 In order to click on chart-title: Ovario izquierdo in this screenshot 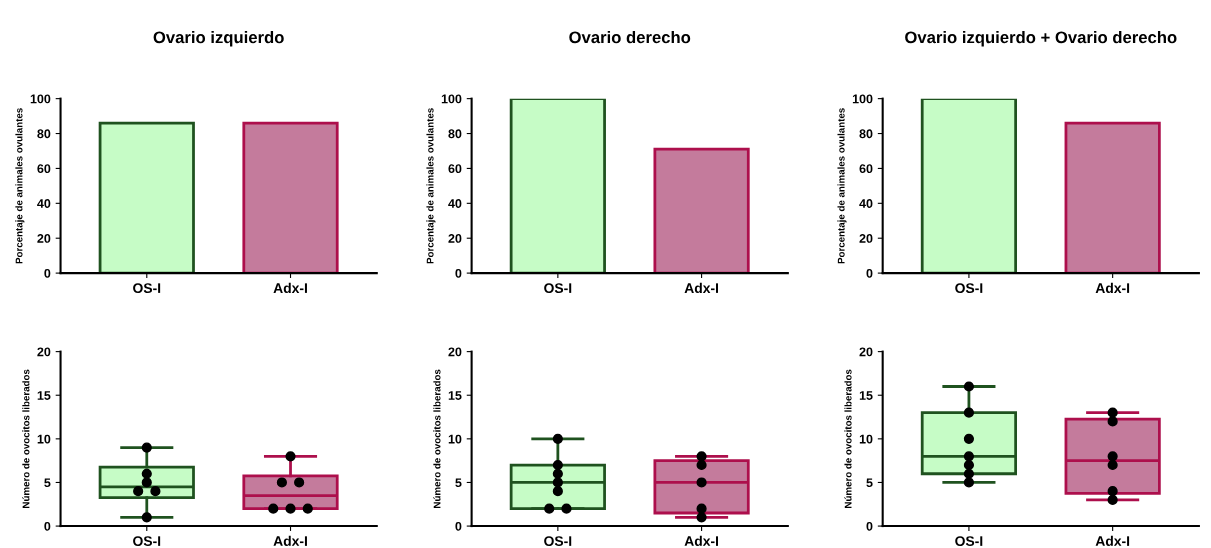, I will do `click(218, 39)`.